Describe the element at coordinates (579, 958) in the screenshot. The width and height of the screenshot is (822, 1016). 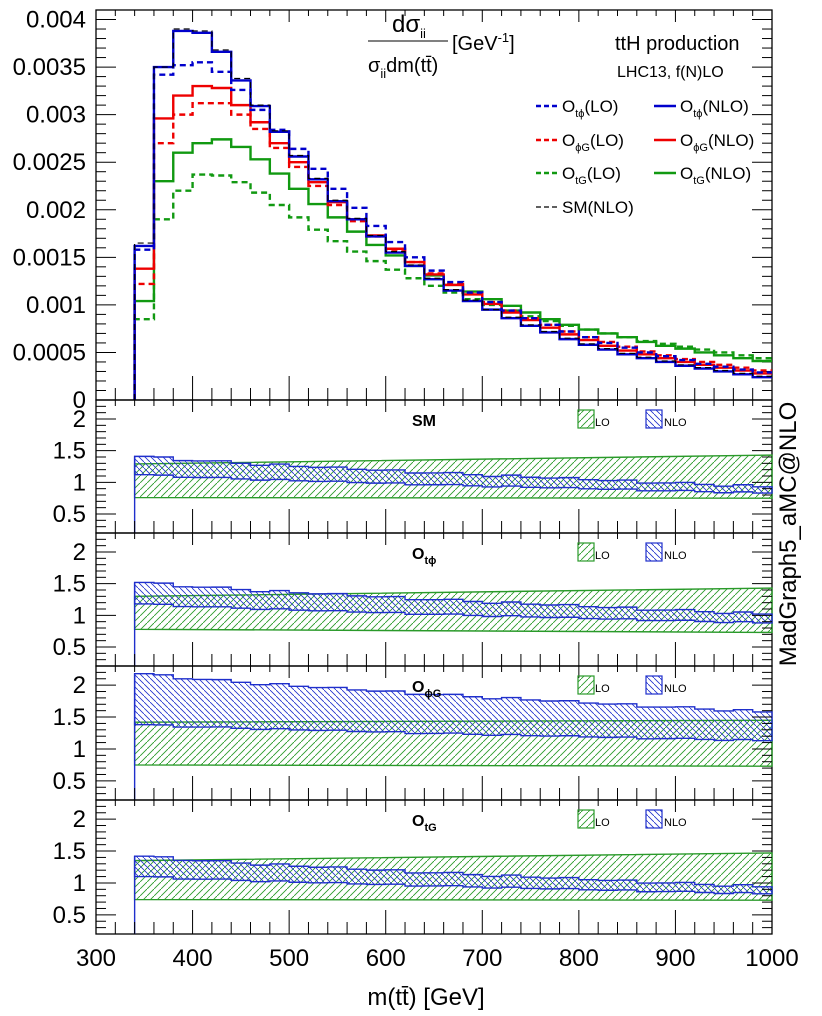
I see `x-tick-label: 800` at that location.